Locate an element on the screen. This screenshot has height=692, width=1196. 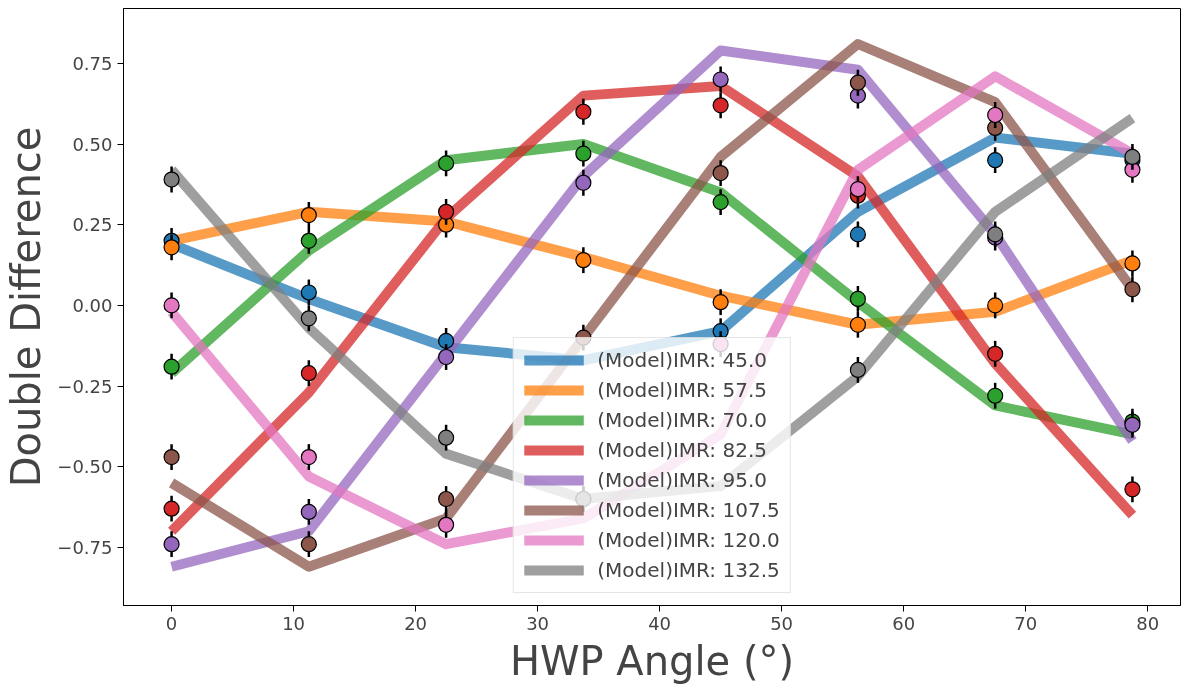
x-tick-label: 10 is located at coordinates (294, 623).